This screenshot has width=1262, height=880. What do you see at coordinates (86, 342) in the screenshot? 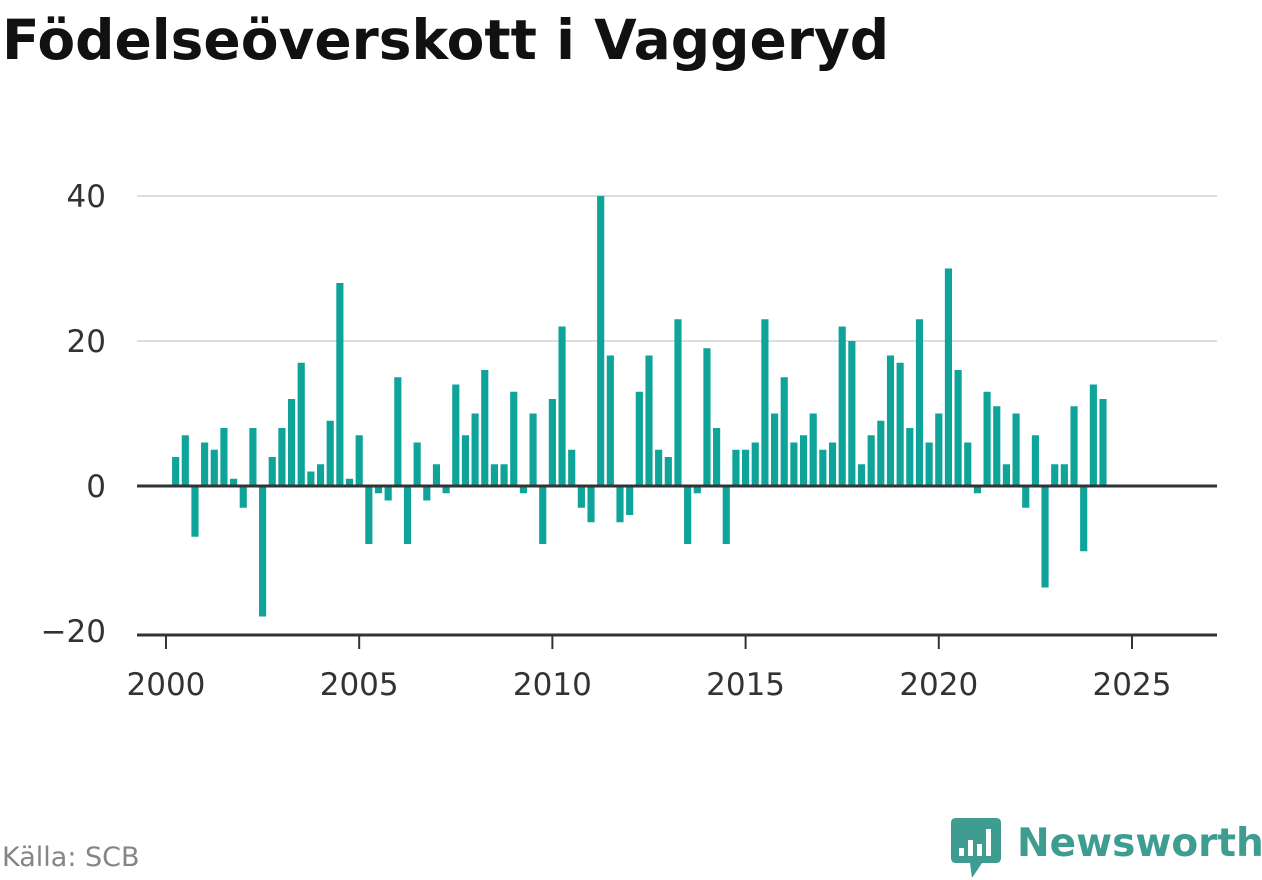
I see `y-tick-label: 20` at bounding box center [86, 342].